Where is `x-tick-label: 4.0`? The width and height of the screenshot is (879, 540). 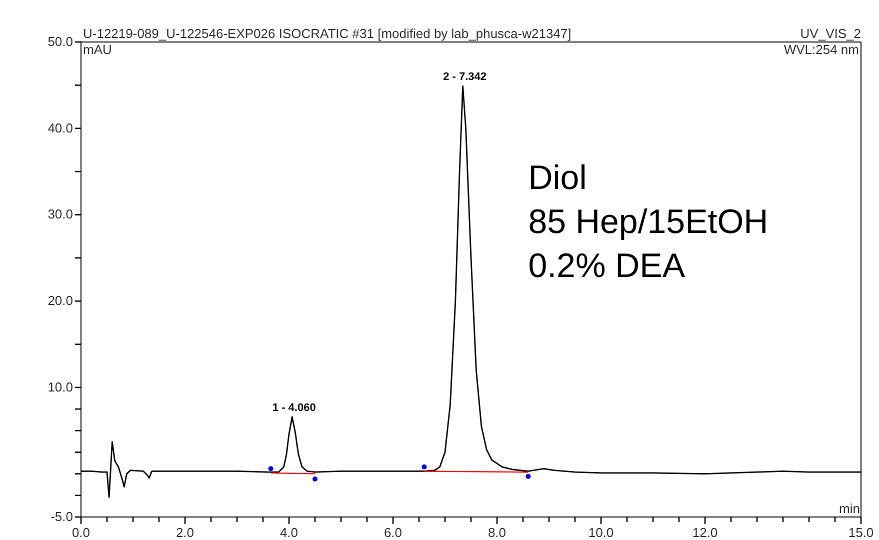 x-tick-label: 4.0 is located at coordinates (289, 532).